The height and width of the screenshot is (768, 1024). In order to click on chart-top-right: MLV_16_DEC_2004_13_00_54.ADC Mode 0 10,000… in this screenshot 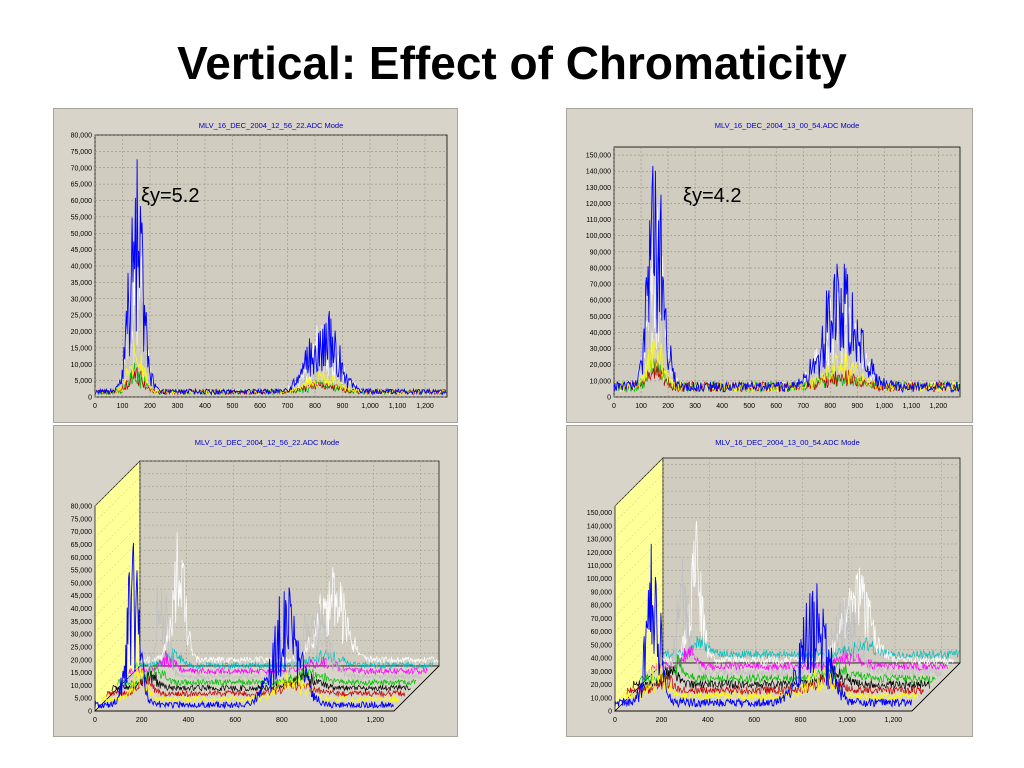, I will do `click(773, 265)`.